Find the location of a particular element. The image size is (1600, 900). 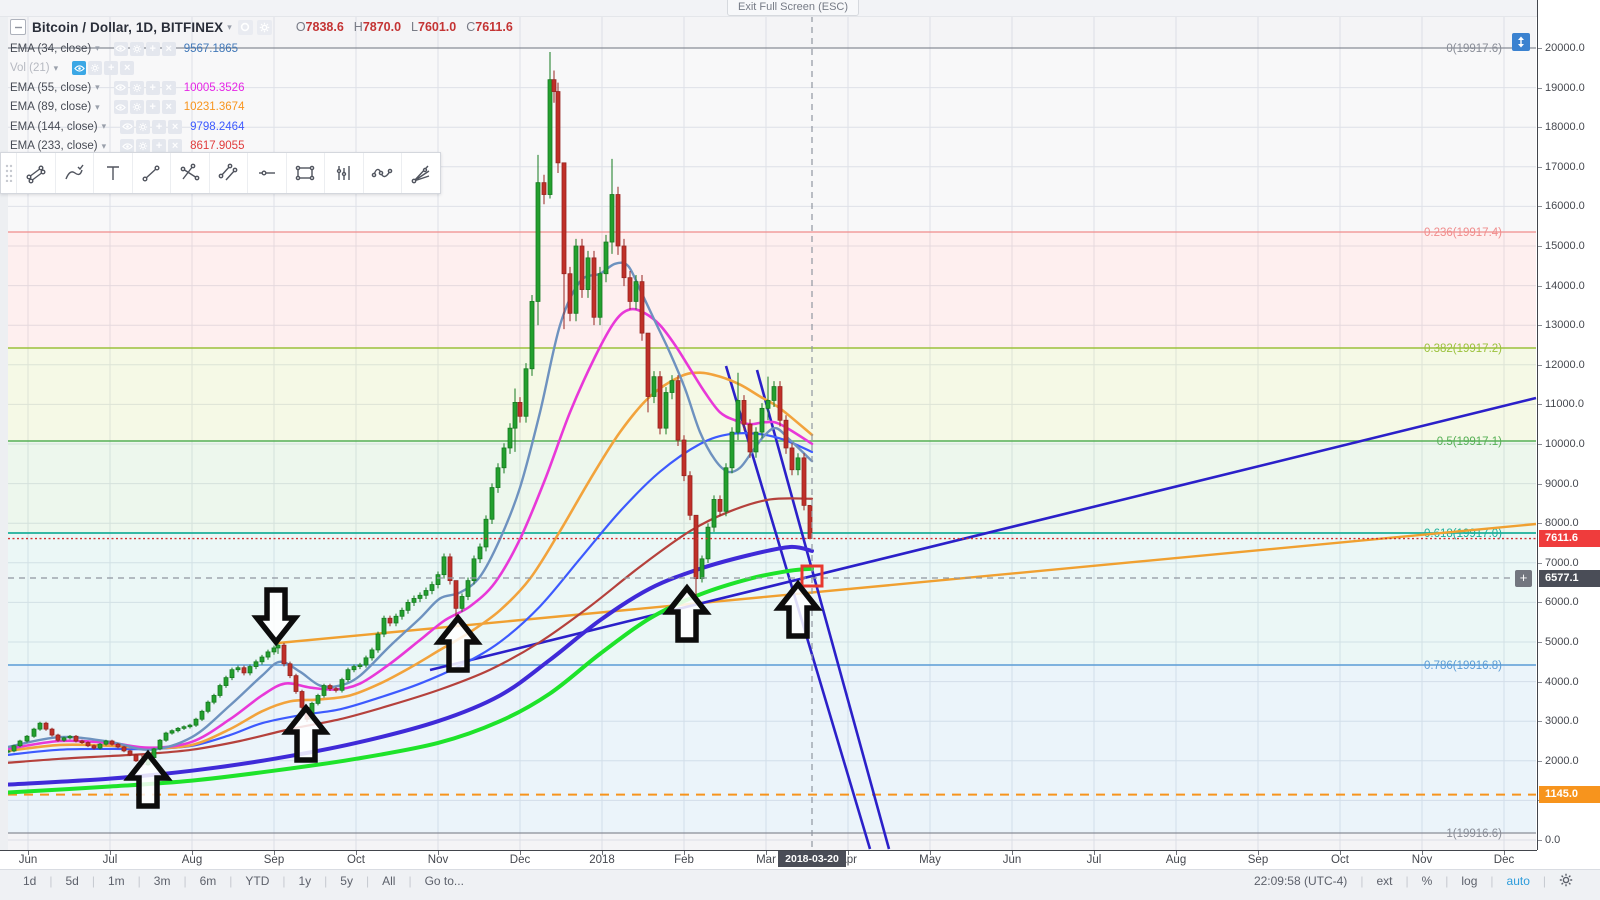

brush-icon is located at coordinates (74, 173).